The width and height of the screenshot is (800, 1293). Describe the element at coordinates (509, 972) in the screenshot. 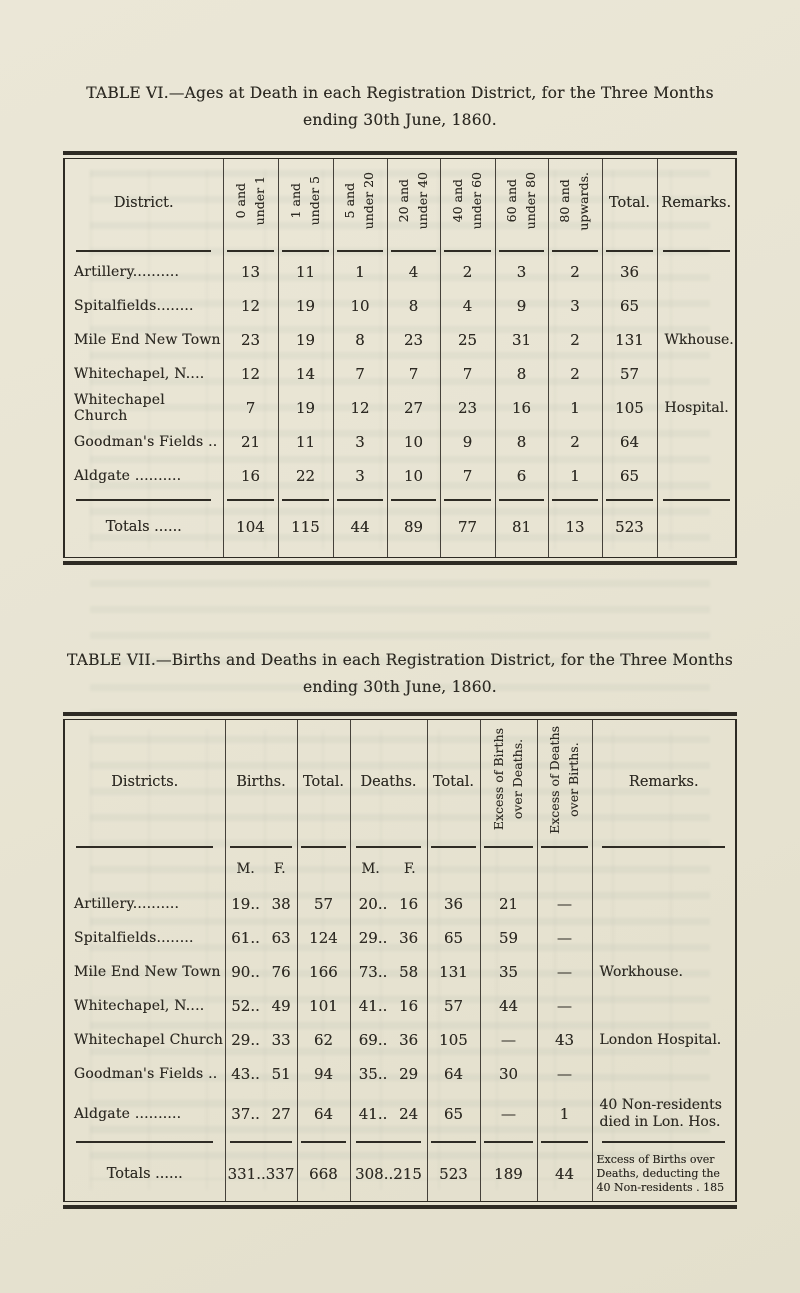

I see `excess-births-cell: 35` at that location.